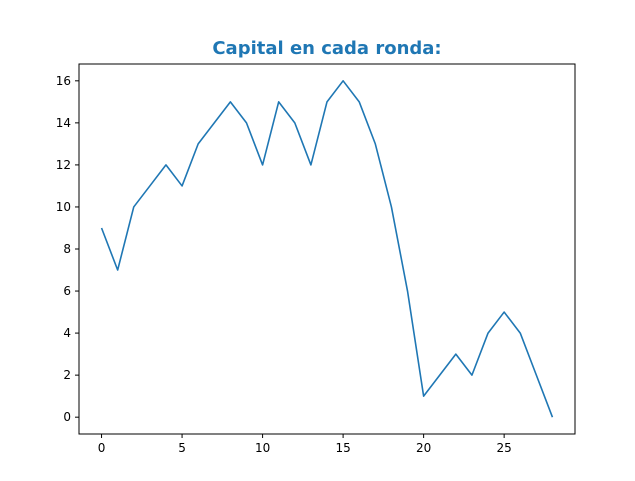 Image resolution: width=635 pixels, height=481 pixels. Describe the element at coordinates (63, 207) in the screenshot. I see `y-tick-label: 10` at that location.